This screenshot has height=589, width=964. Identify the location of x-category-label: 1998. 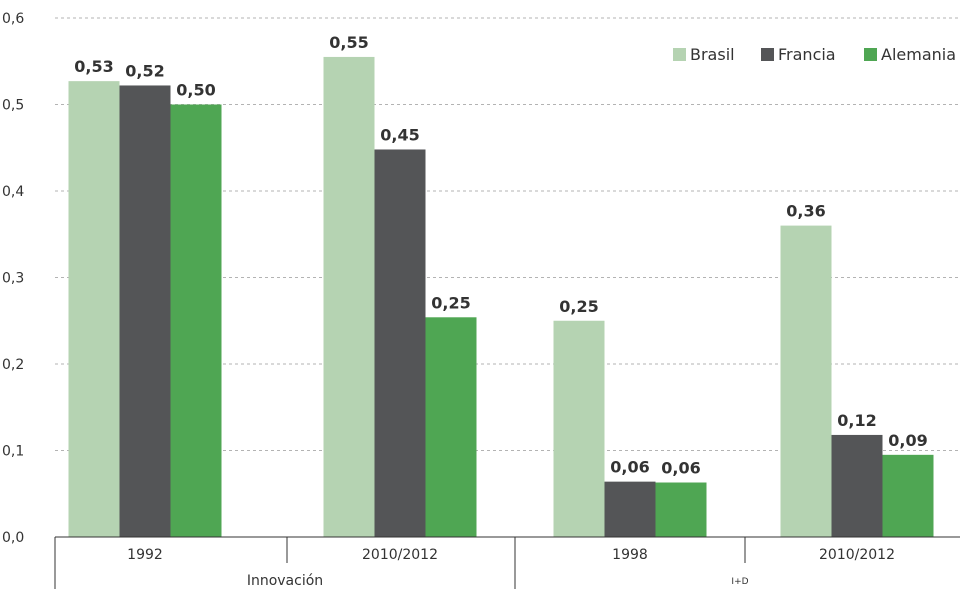
(630, 555).